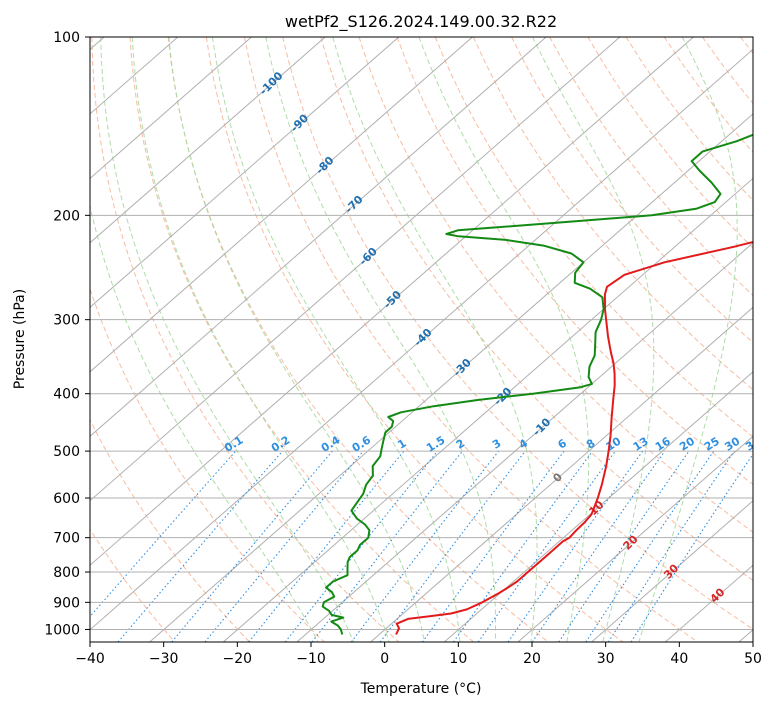  What do you see at coordinates (421, 689) in the screenshot?
I see `x-axis-label: Temperature (°C)` at bounding box center [421, 689].